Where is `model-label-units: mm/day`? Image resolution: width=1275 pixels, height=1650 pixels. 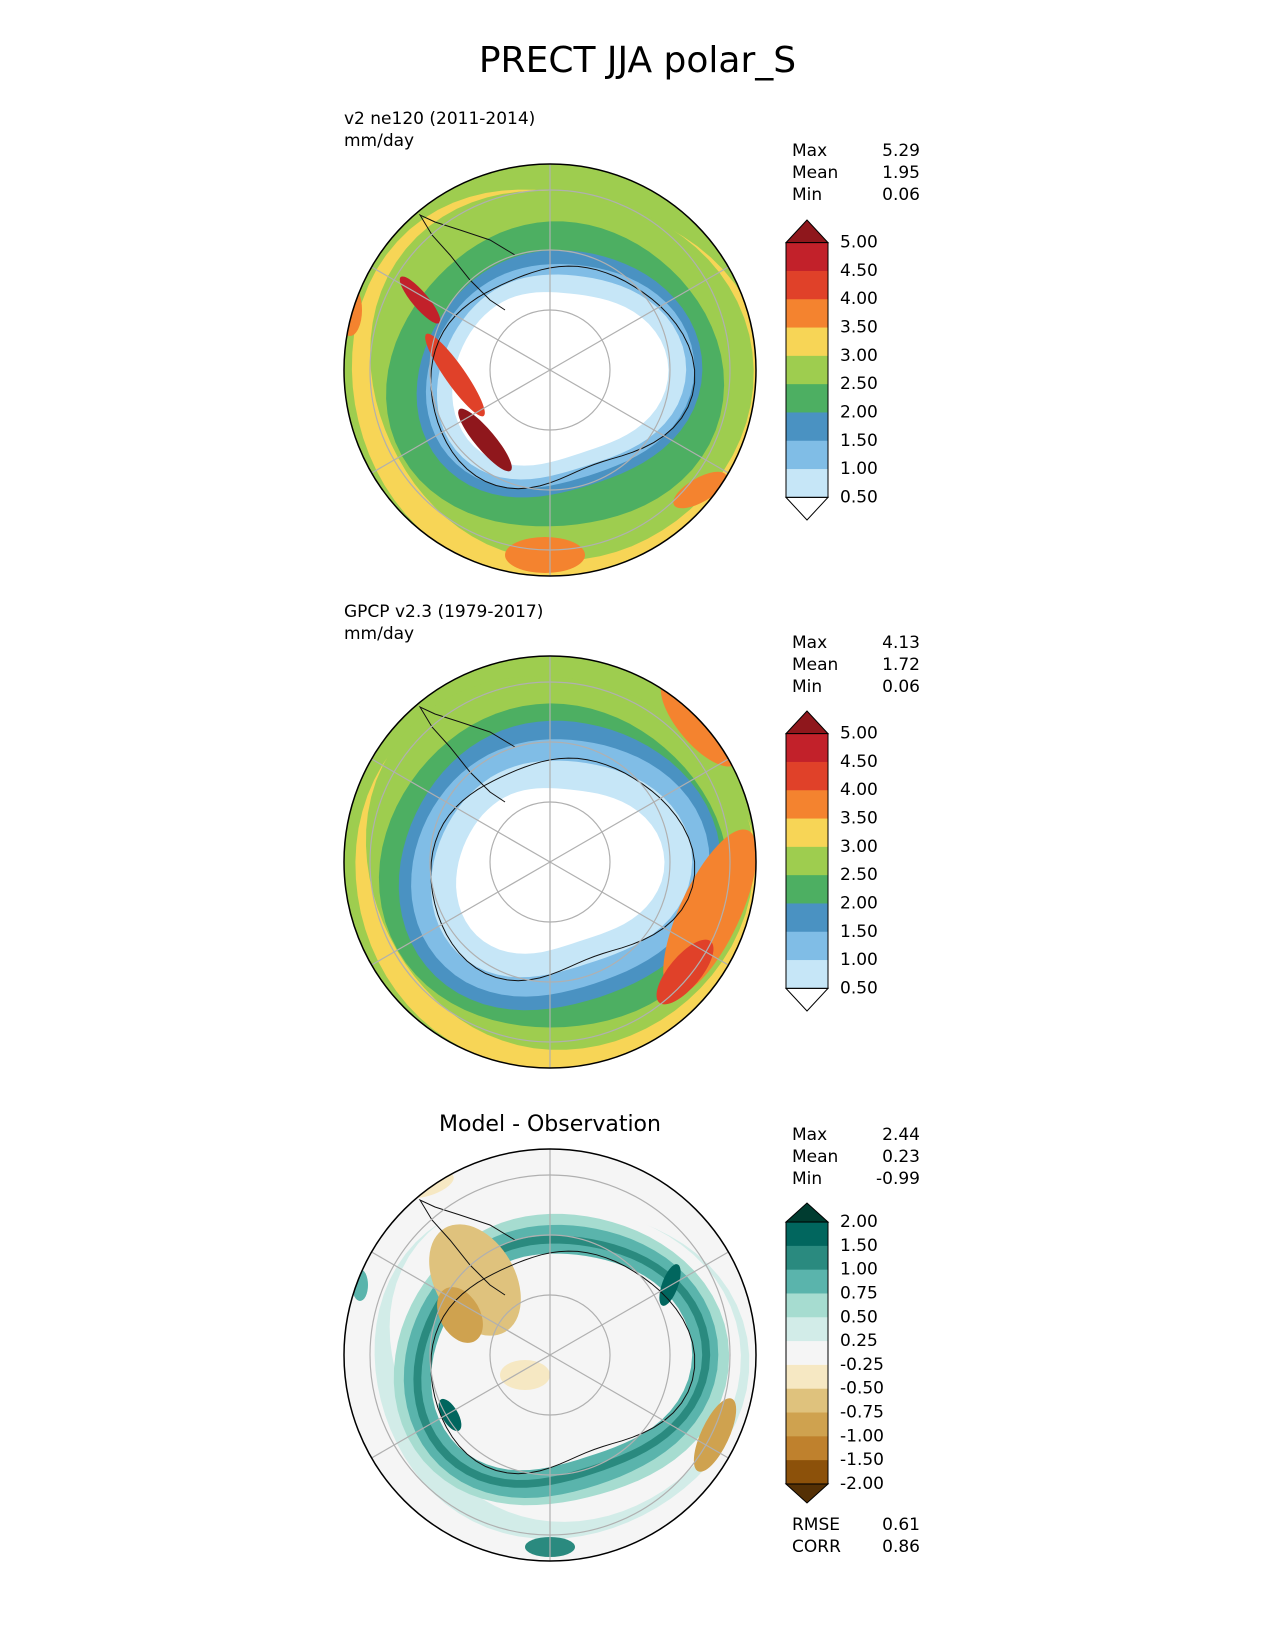 model-label-units: mm/day is located at coordinates (379, 141).